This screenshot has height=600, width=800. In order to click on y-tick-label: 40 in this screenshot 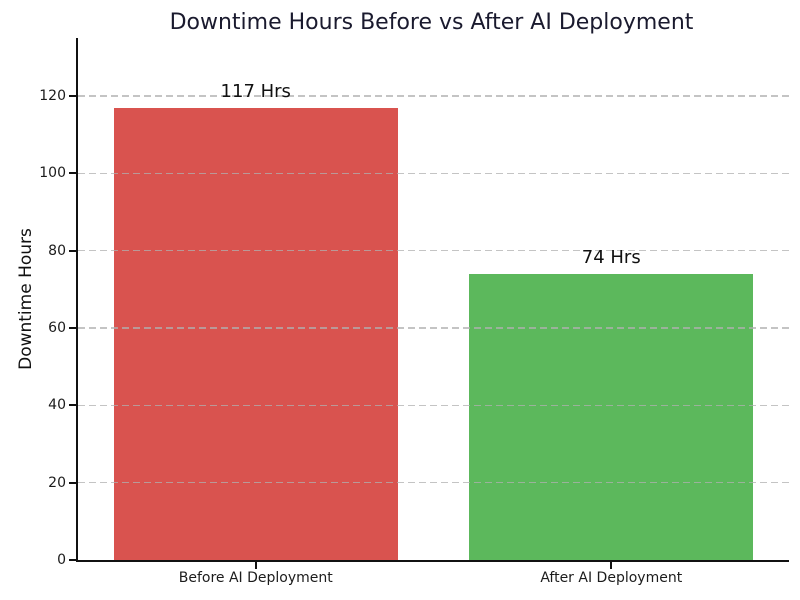, I will do `click(57, 405)`.